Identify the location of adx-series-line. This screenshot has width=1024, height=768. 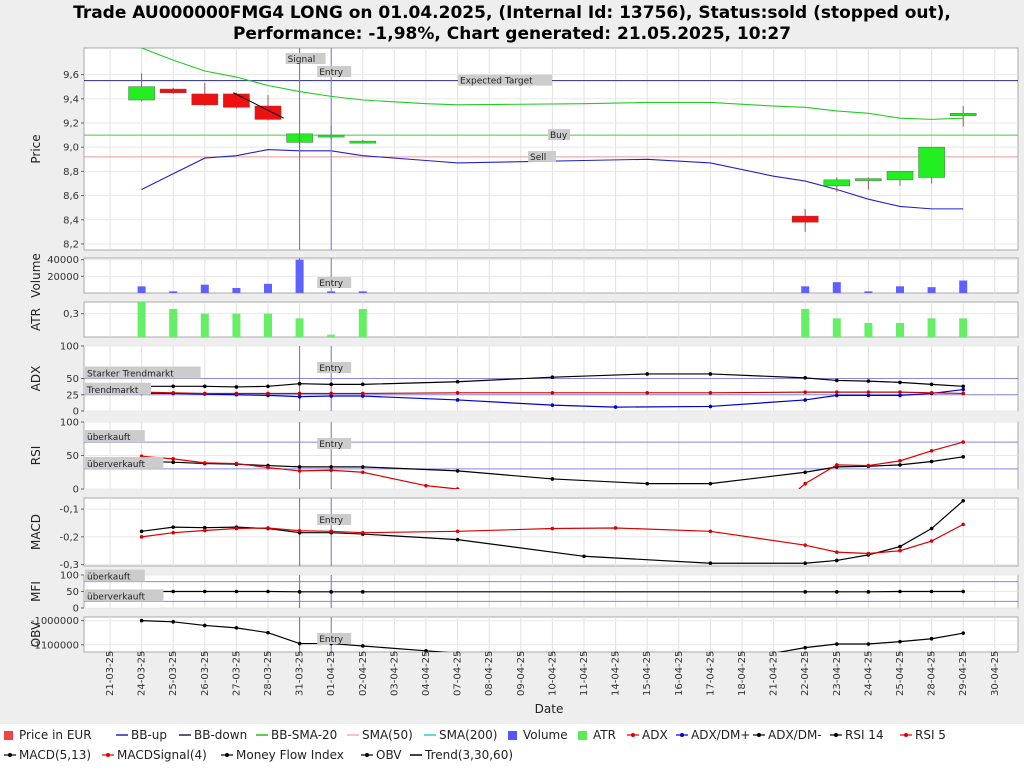
(552, 398).